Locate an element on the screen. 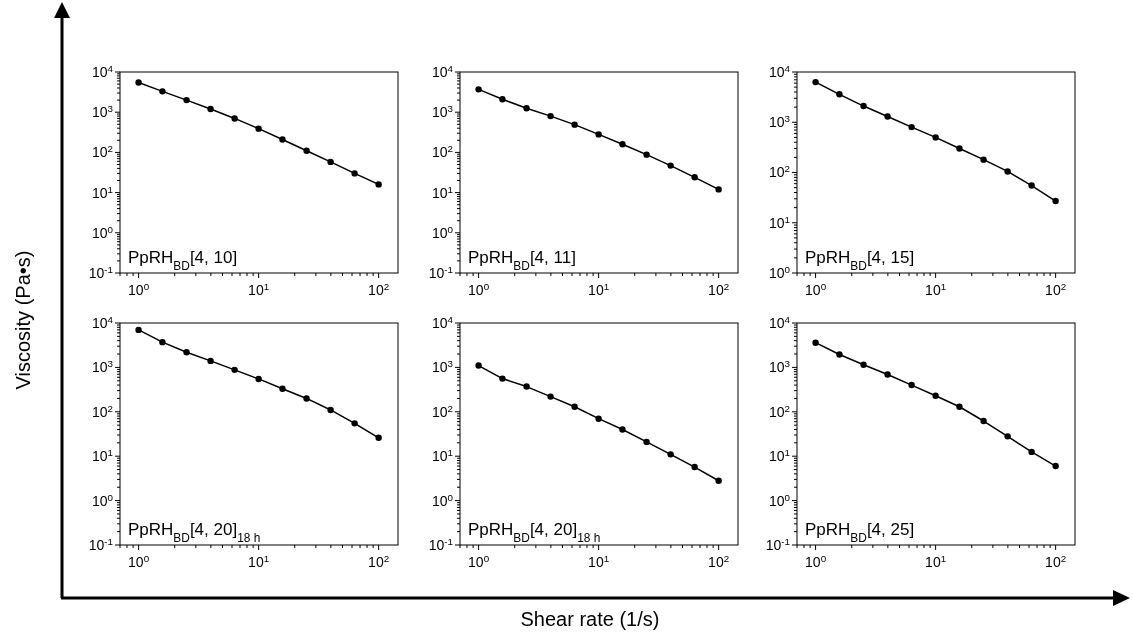 The height and width of the screenshot is (639, 1133). y-axis-title: Viscosity (Pa•s) is located at coordinates (23, 320).